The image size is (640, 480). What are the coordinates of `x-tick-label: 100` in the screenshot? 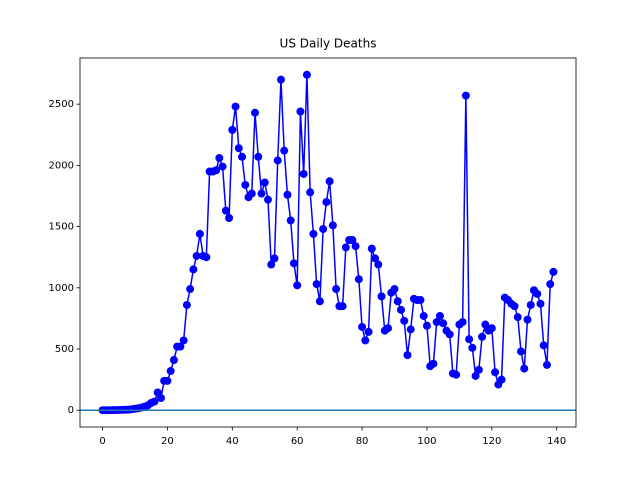 It's located at (426, 441).